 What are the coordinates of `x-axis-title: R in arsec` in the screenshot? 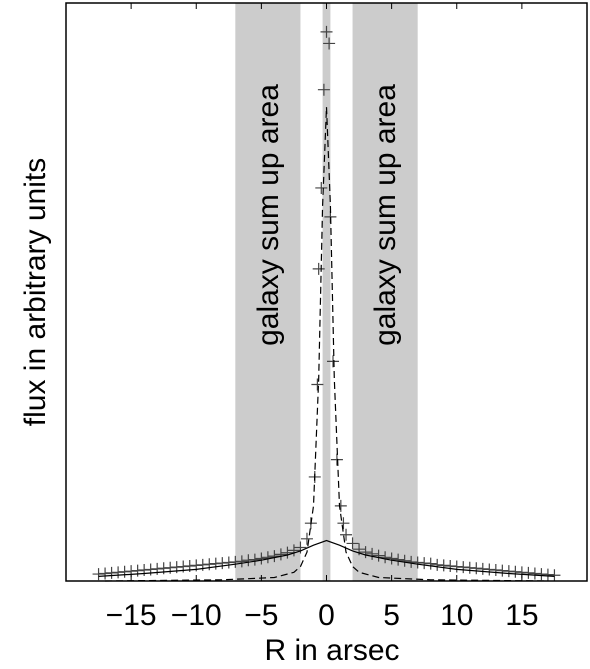 It's located at (331, 650).